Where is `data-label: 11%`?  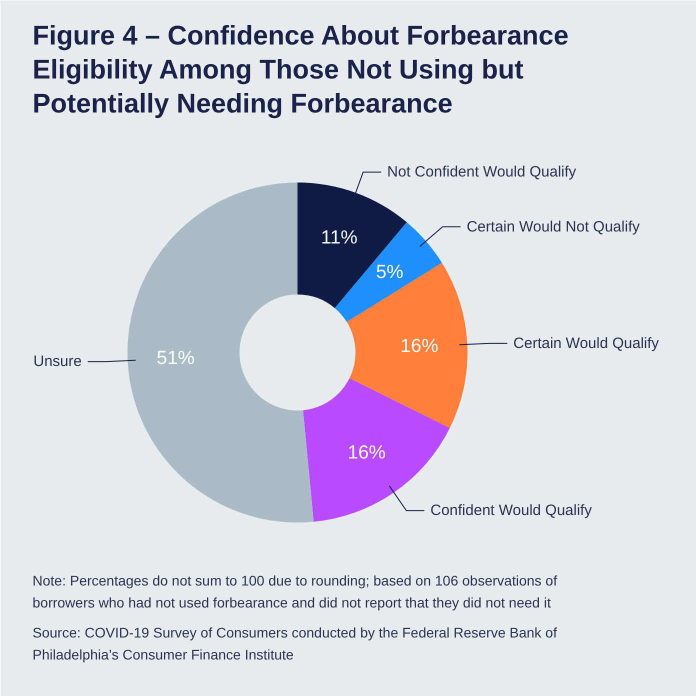 data-label: 11% is located at coordinates (339, 237).